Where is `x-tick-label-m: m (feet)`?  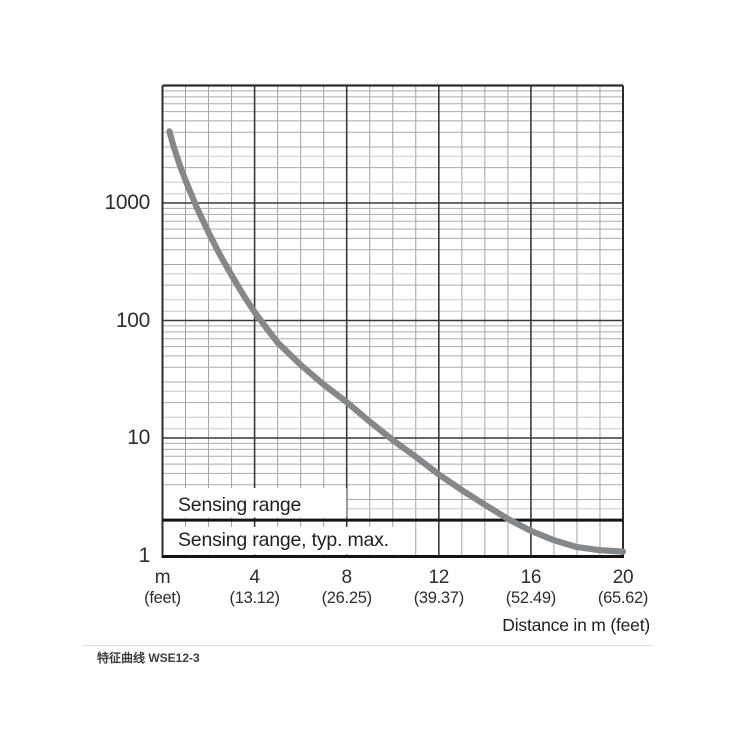 x-tick-label-m: m (feet) is located at coordinates (163, 587).